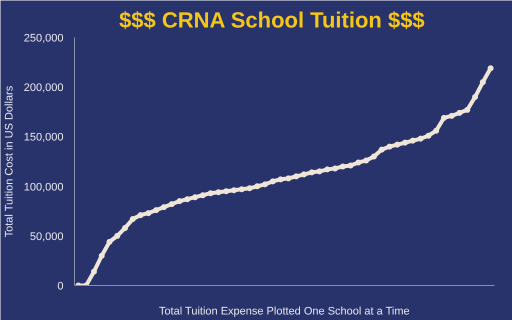 The width and height of the screenshot is (512, 320). What do you see at coordinates (60, 286) in the screenshot?
I see `y-tick-label: 0` at bounding box center [60, 286].